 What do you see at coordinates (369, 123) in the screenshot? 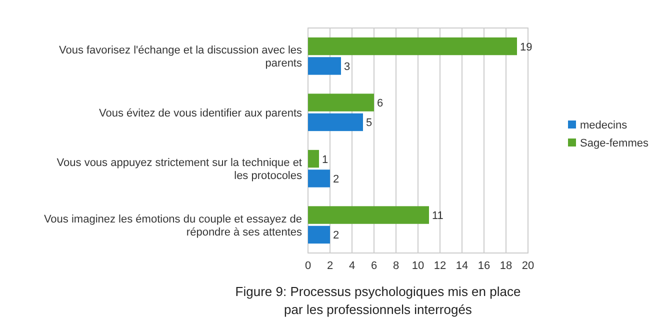
I see `data-label: 5` at bounding box center [369, 123].